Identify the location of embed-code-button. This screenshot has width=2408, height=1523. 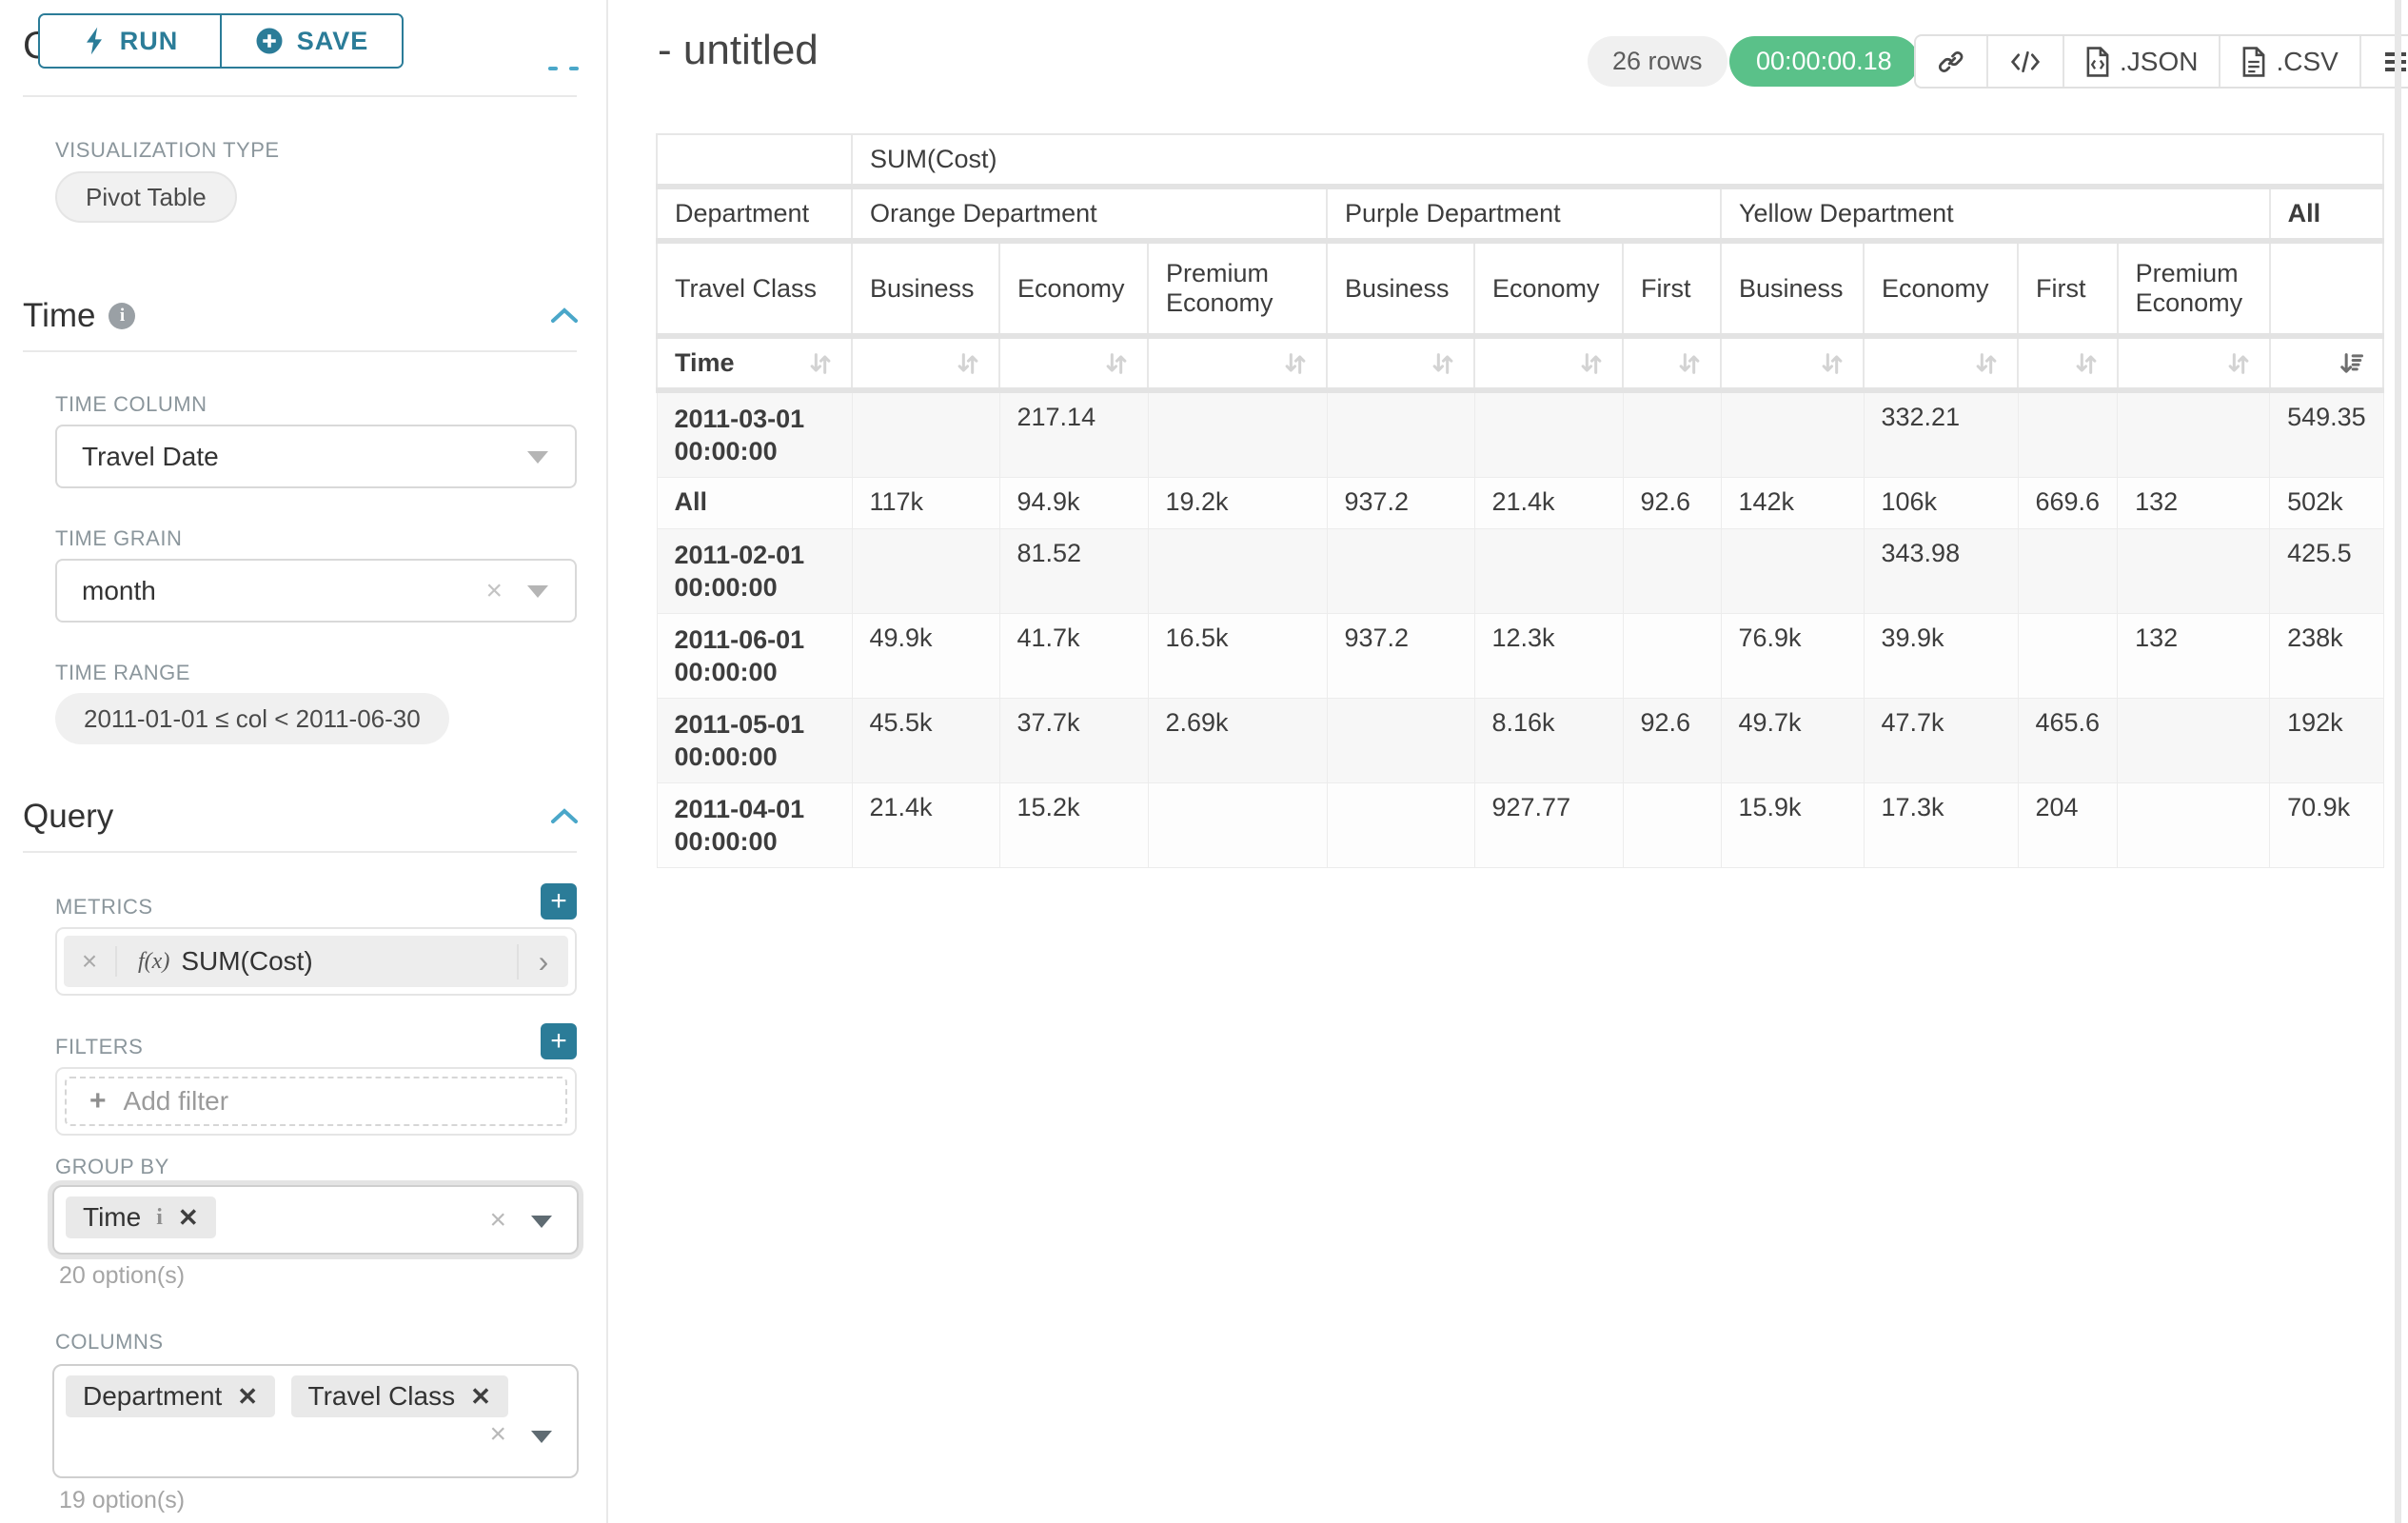
(2024, 62).